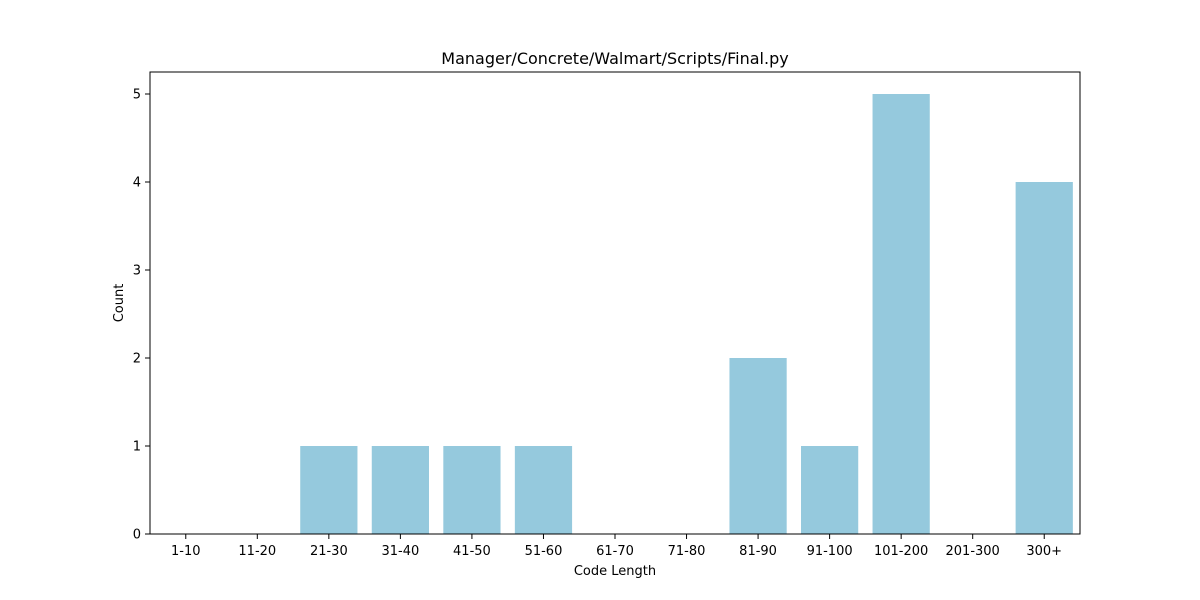 The height and width of the screenshot is (600, 1200). Describe the element at coordinates (119, 303) in the screenshot. I see `y-axis-label: Count` at that location.